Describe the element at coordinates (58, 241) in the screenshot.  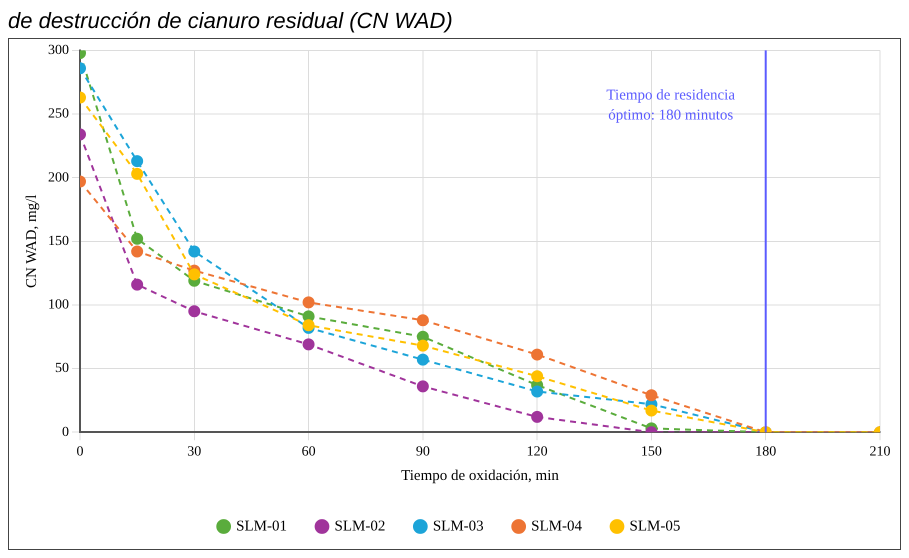
I see `y-tick-label: 150` at that location.